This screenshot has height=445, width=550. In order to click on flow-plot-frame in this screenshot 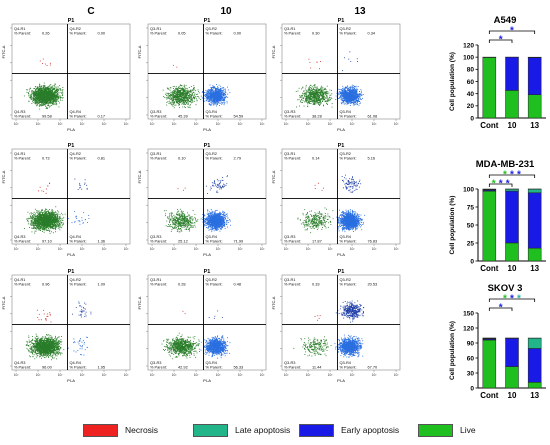, I will do `click(207, 71)`.